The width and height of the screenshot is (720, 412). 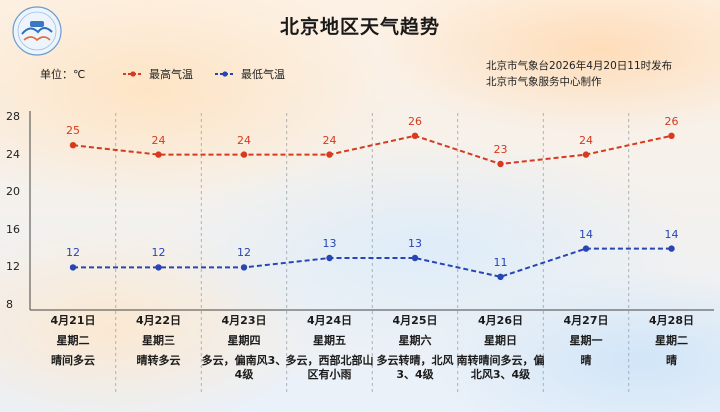 I want to click on day-date: 4月27日, so click(x=586, y=320).